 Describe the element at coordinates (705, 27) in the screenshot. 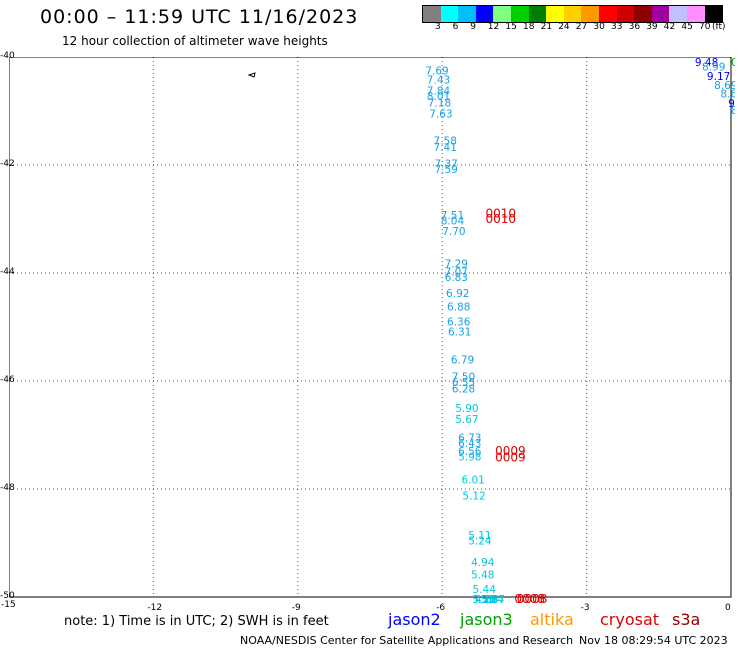

I see `scale-tick-label: 70` at that location.